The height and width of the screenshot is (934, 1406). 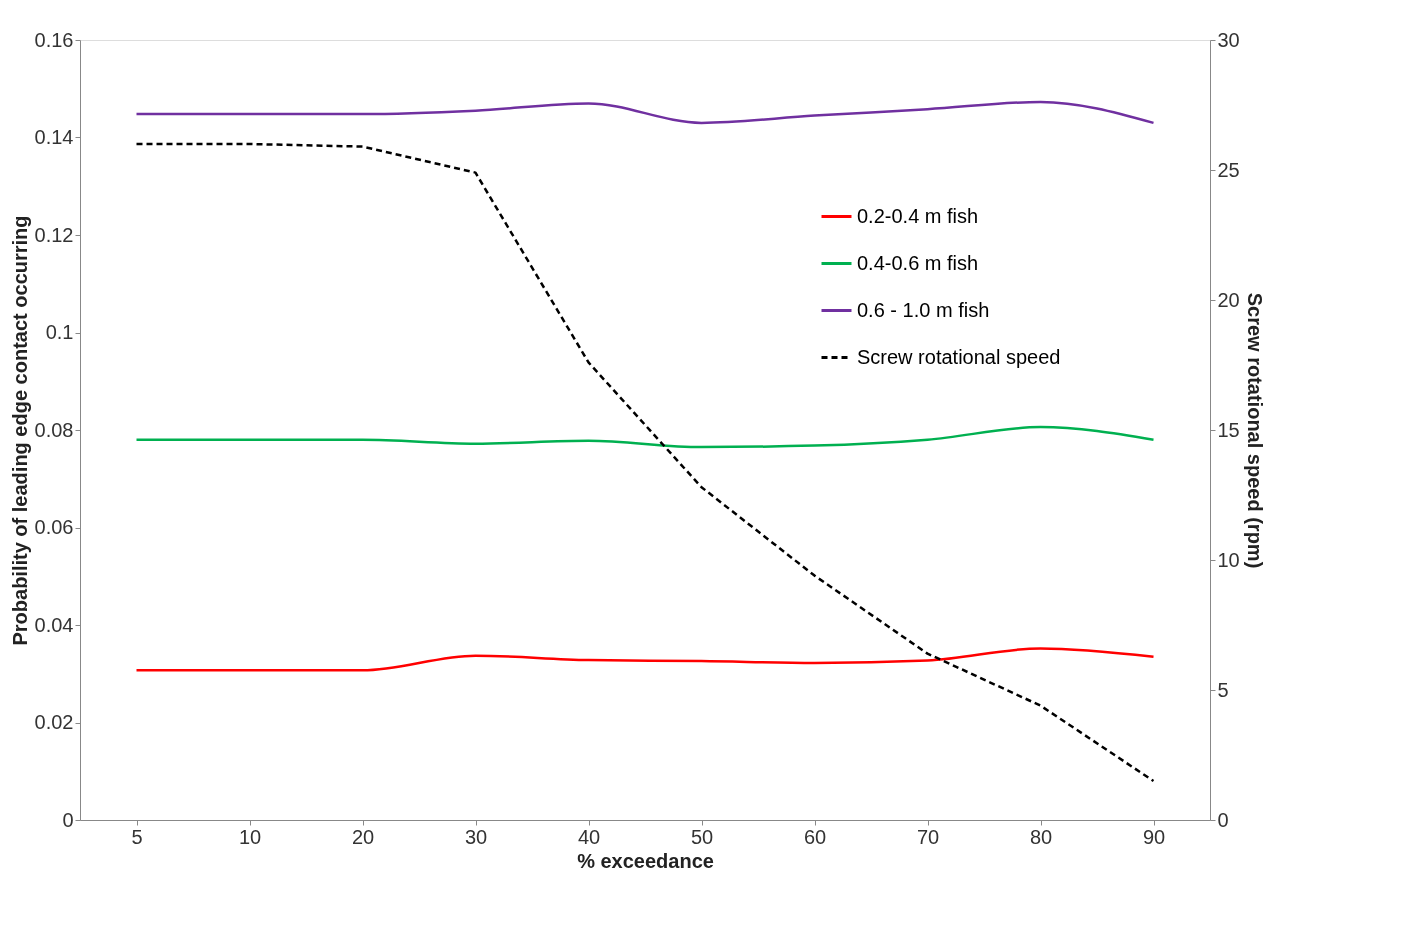 I want to click on x-tick-label: 80, so click(x=1041, y=836).